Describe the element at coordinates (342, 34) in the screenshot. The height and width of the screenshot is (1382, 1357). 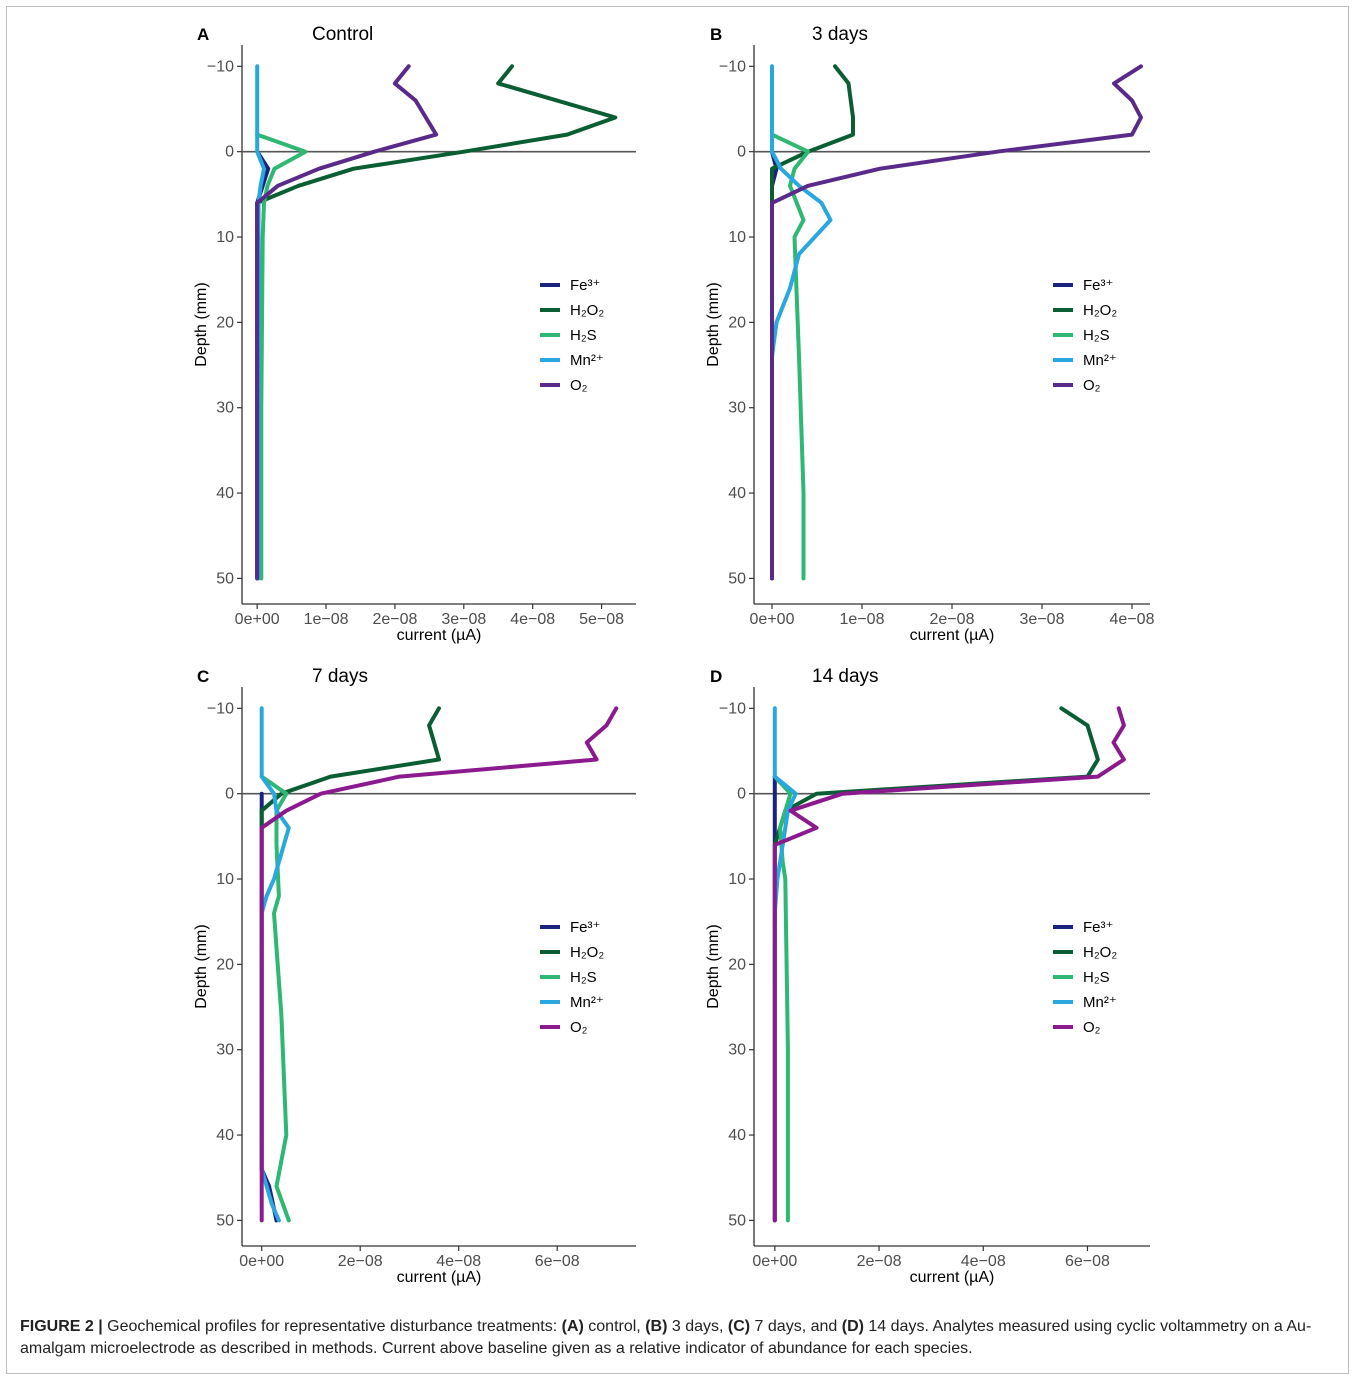
I see `panel-title: Control` at that location.